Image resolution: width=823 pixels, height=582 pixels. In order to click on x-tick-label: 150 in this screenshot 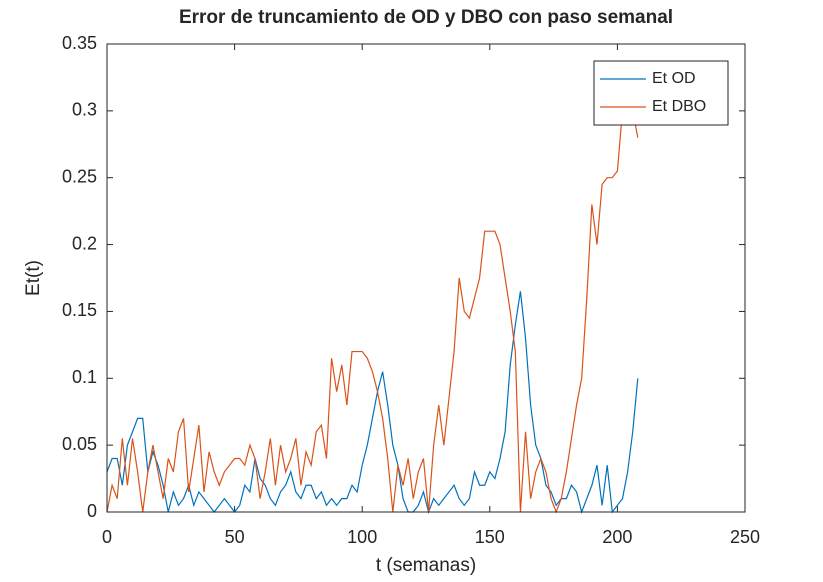, I will do `click(490, 537)`.